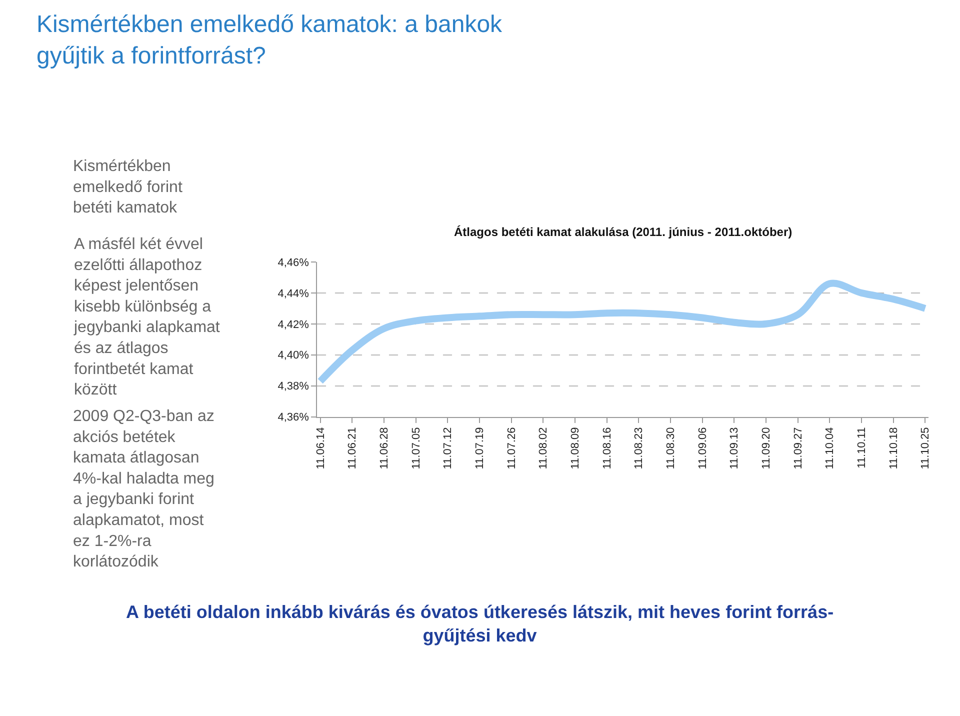  Describe the element at coordinates (894, 448) in the screenshot. I see `x-tick-label: 11.10.18` at that location.